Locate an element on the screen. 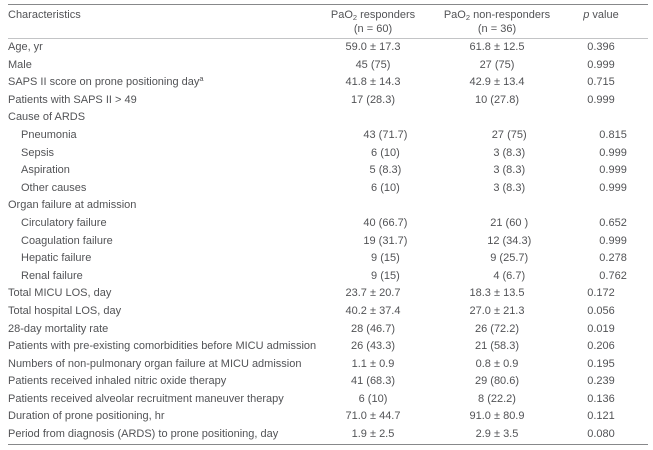  header-characteristics: Characteristics is located at coordinates (44, 15).